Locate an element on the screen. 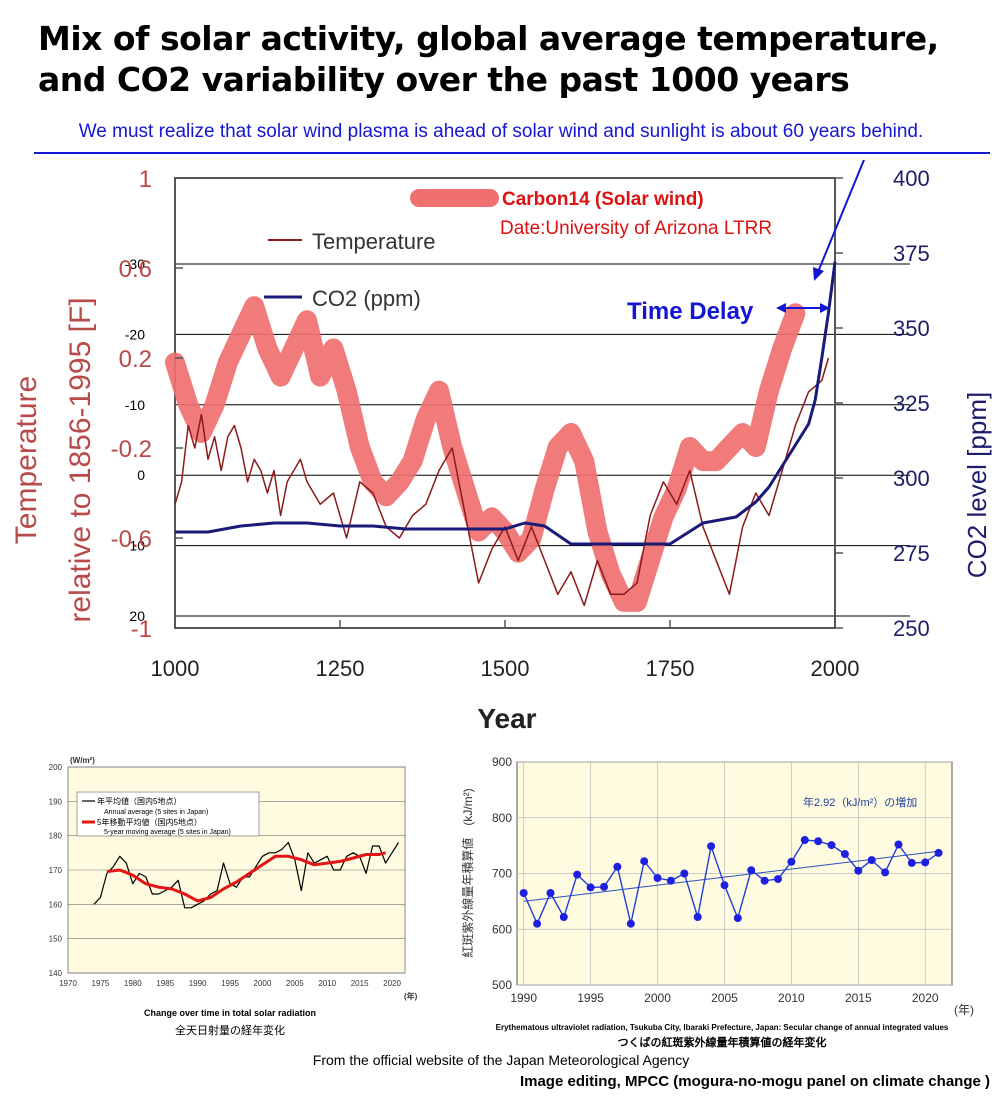 The height and width of the screenshot is (1098, 1002). solar-radiation-legend-box is located at coordinates (168, 814).